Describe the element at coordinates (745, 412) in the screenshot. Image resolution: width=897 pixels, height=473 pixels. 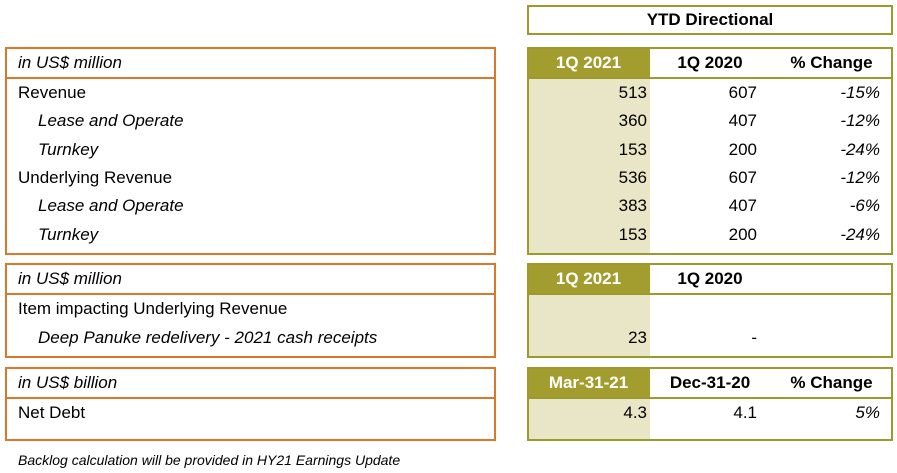
I see `cell-value: 4.1` at that location.